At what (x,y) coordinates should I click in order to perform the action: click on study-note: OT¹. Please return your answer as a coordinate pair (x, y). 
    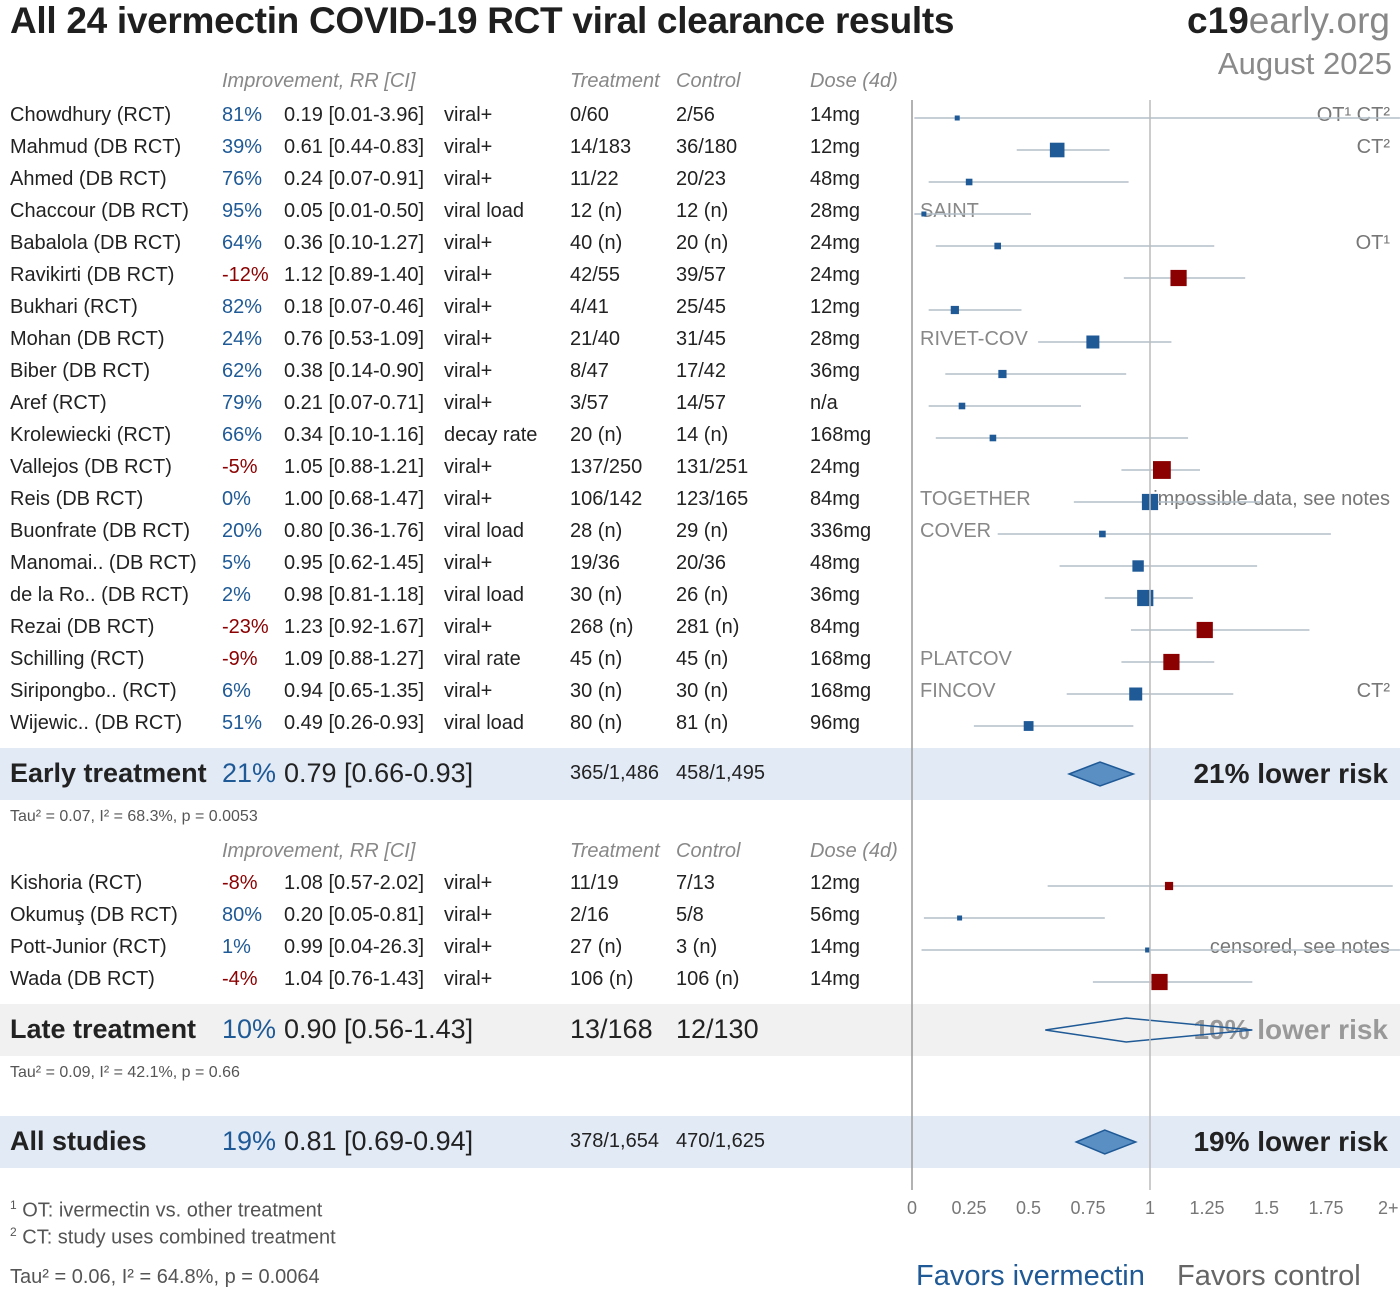
    Looking at the image, I should click on (1372, 243).